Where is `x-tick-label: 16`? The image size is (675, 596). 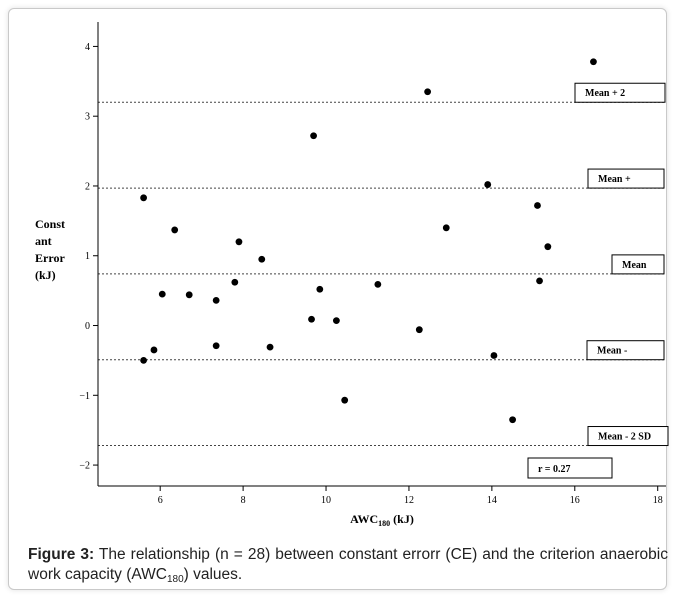 x-tick-label: 16 is located at coordinates (575, 500).